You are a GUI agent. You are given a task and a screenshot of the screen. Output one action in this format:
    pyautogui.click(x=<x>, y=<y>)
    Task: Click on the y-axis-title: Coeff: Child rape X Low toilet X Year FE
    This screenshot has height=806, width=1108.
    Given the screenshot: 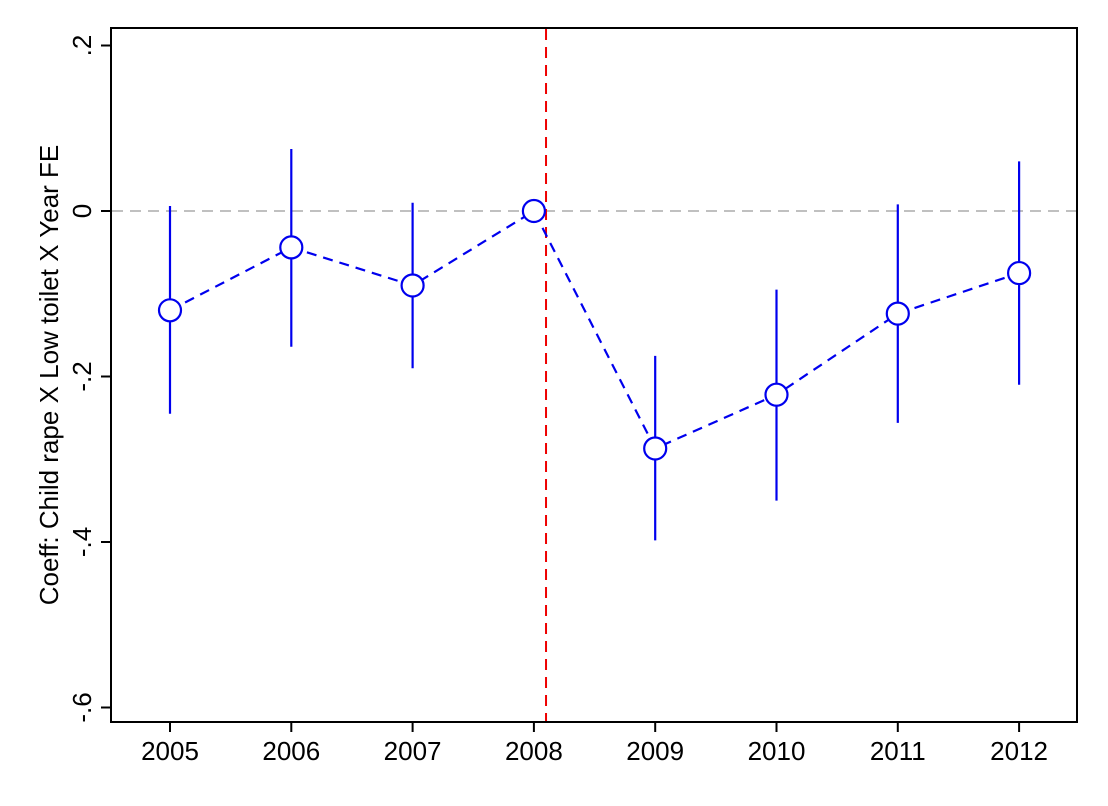 What is the action you would take?
    pyautogui.click(x=49, y=375)
    